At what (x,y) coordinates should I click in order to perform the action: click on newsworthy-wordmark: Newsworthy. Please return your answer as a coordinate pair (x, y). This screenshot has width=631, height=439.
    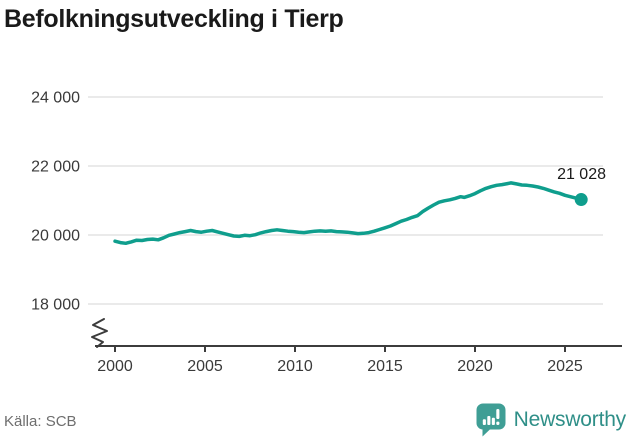
    Looking at the image, I should click on (570, 419).